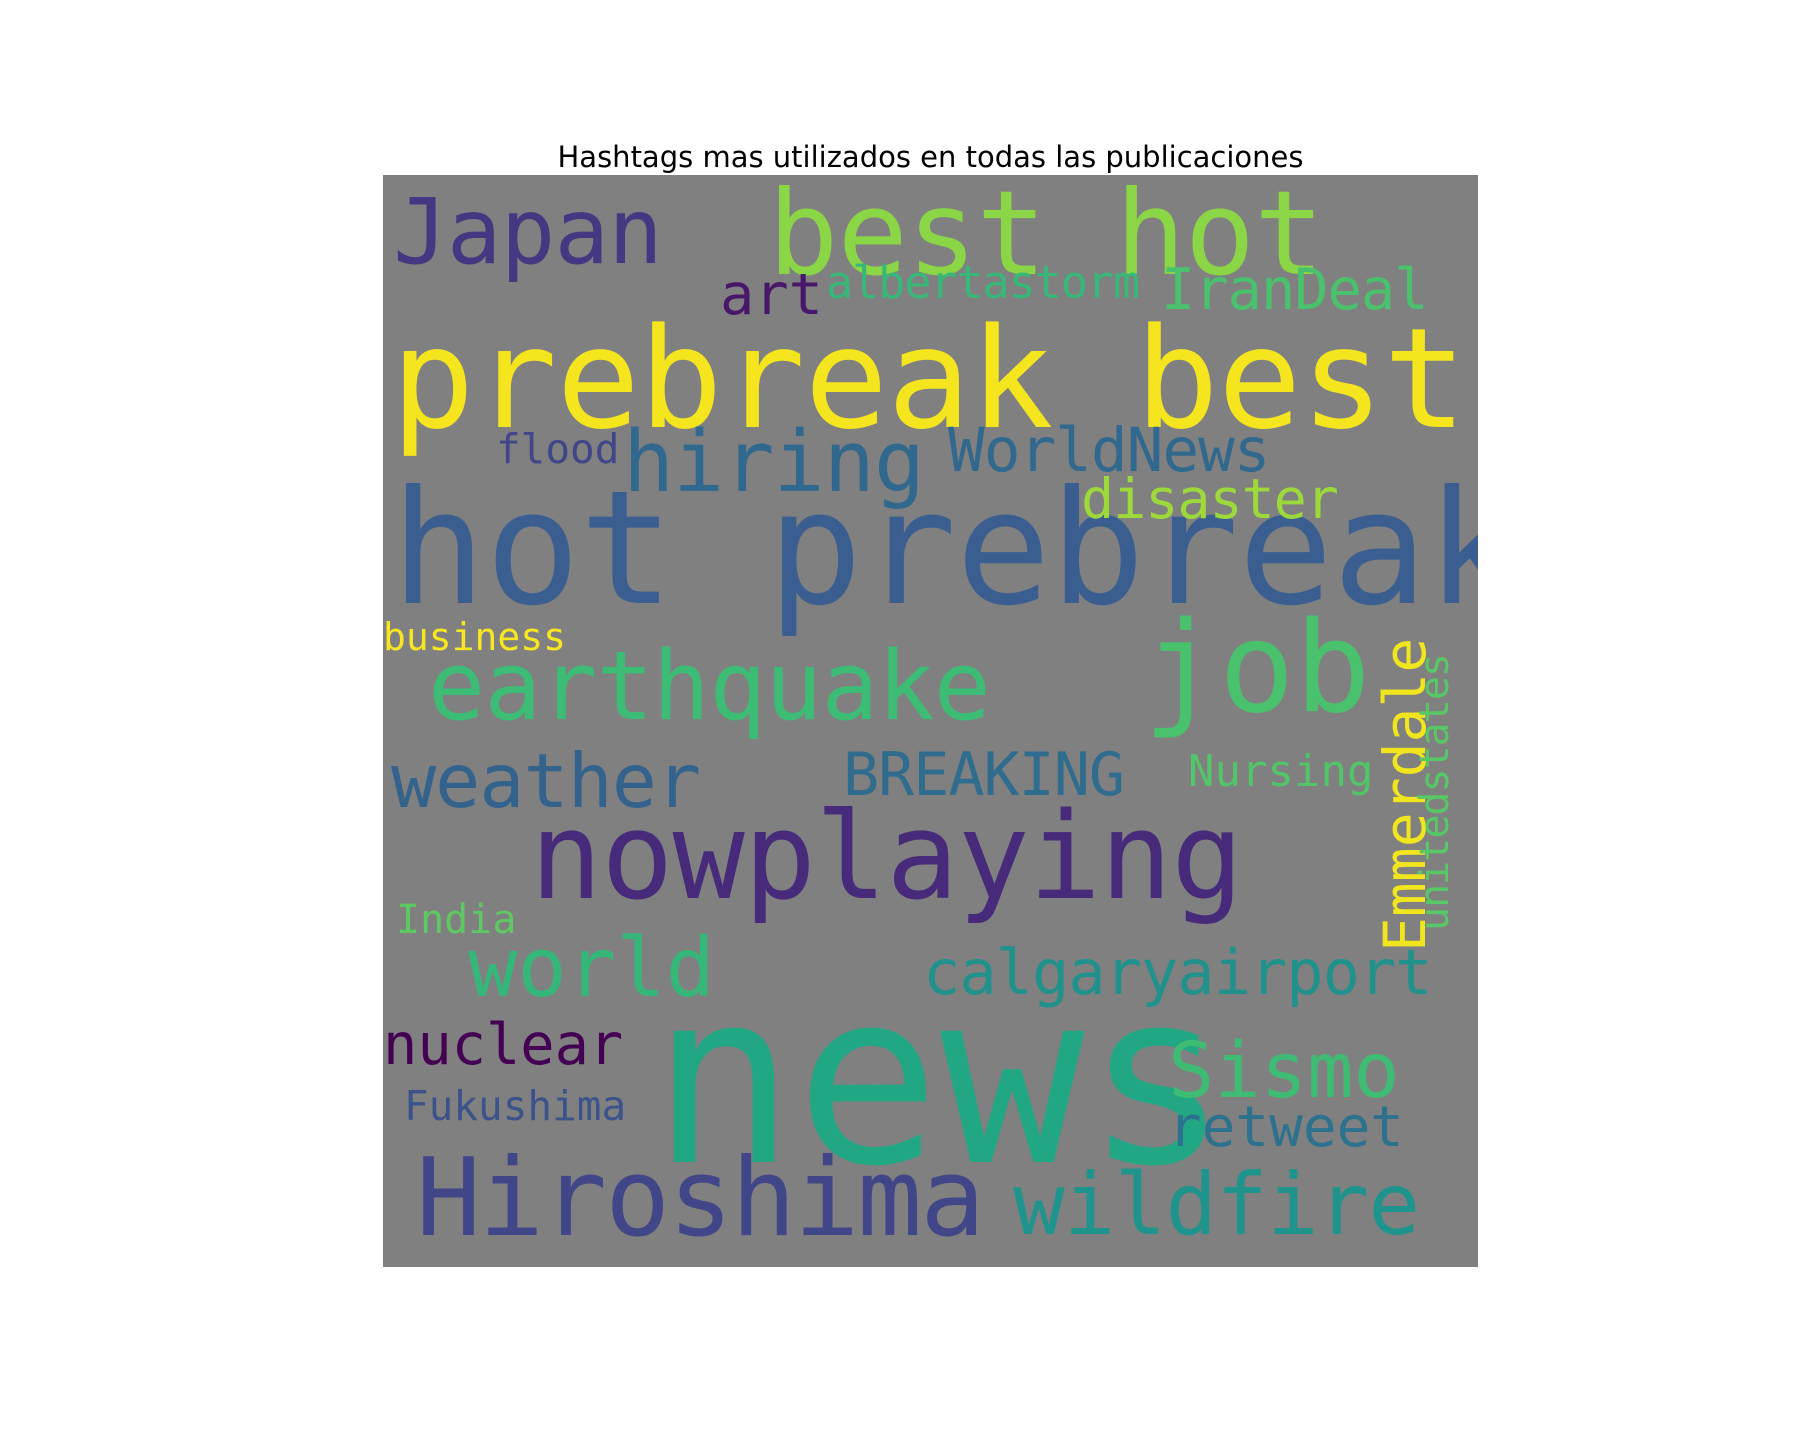  I want to click on word-business: business, so click(475, 637).